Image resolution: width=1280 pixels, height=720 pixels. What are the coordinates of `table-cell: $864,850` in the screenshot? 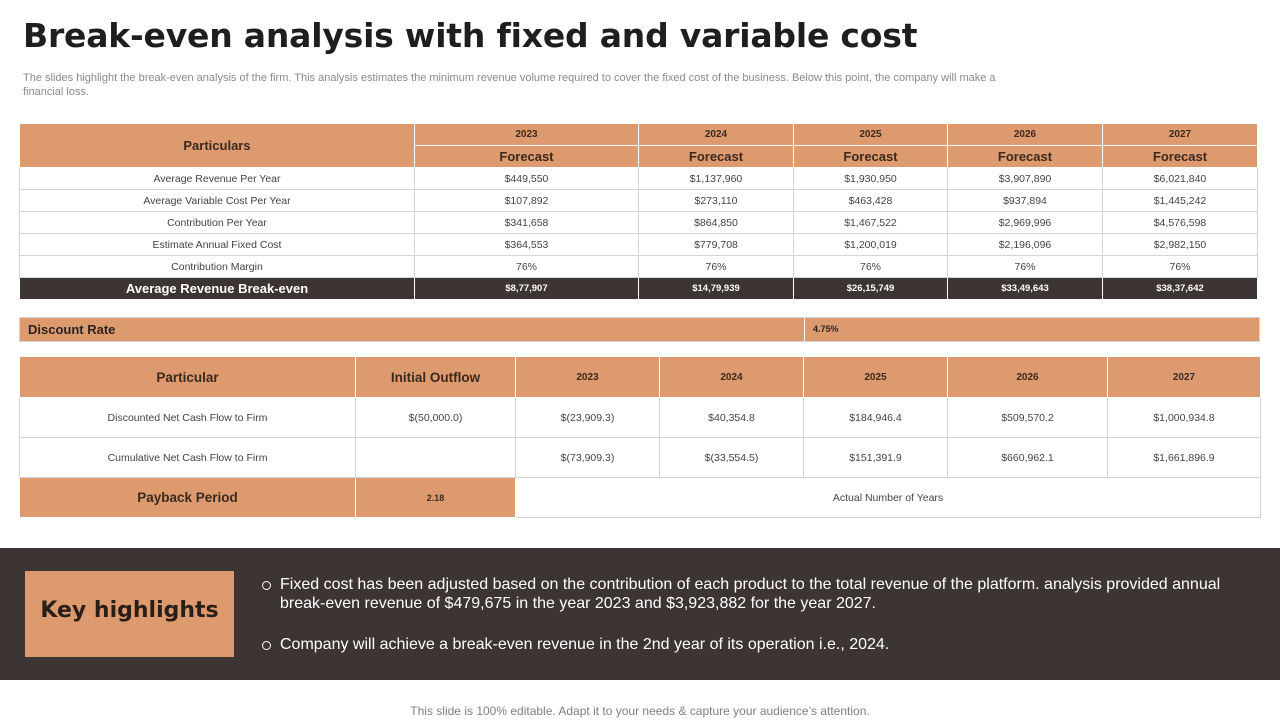 It's located at (716, 222).